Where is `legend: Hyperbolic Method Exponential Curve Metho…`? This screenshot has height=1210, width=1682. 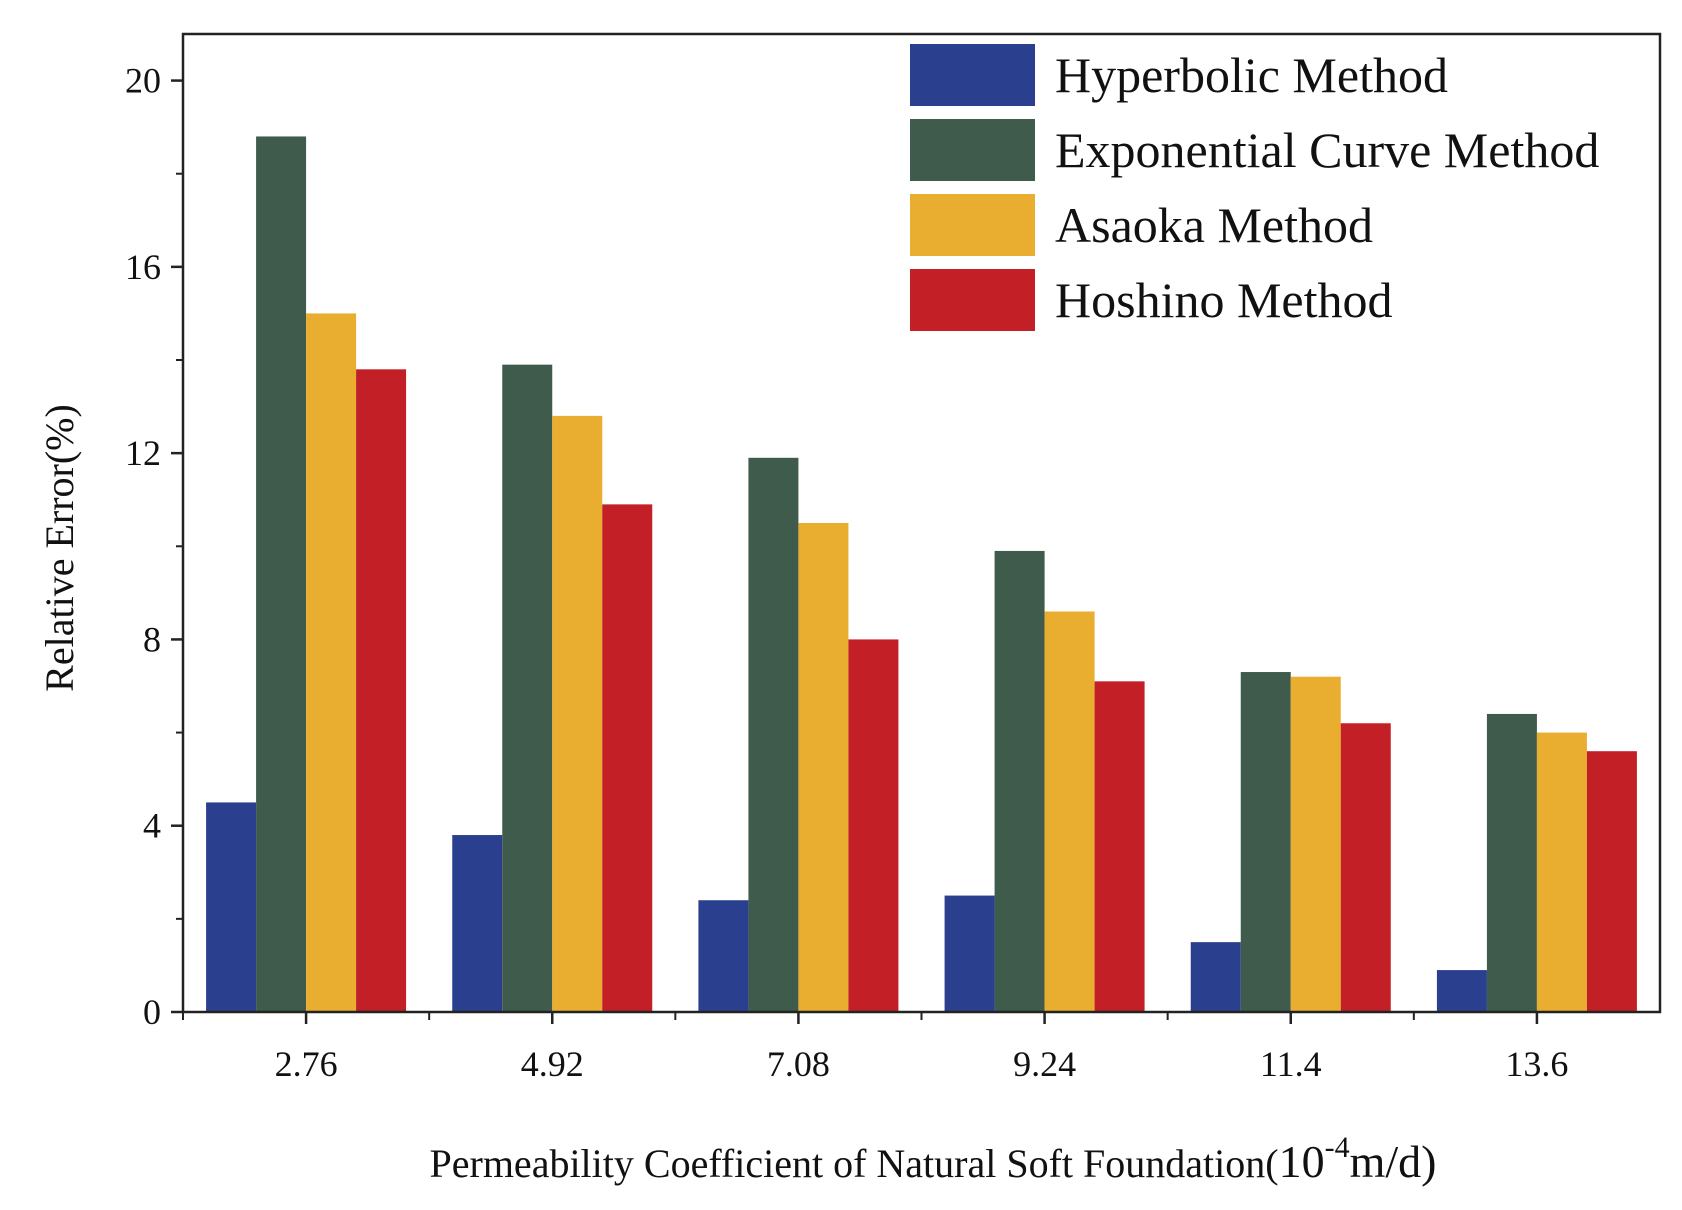 legend: Hyperbolic Method Exponential Curve Metho… is located at coordinates (1254, 187).